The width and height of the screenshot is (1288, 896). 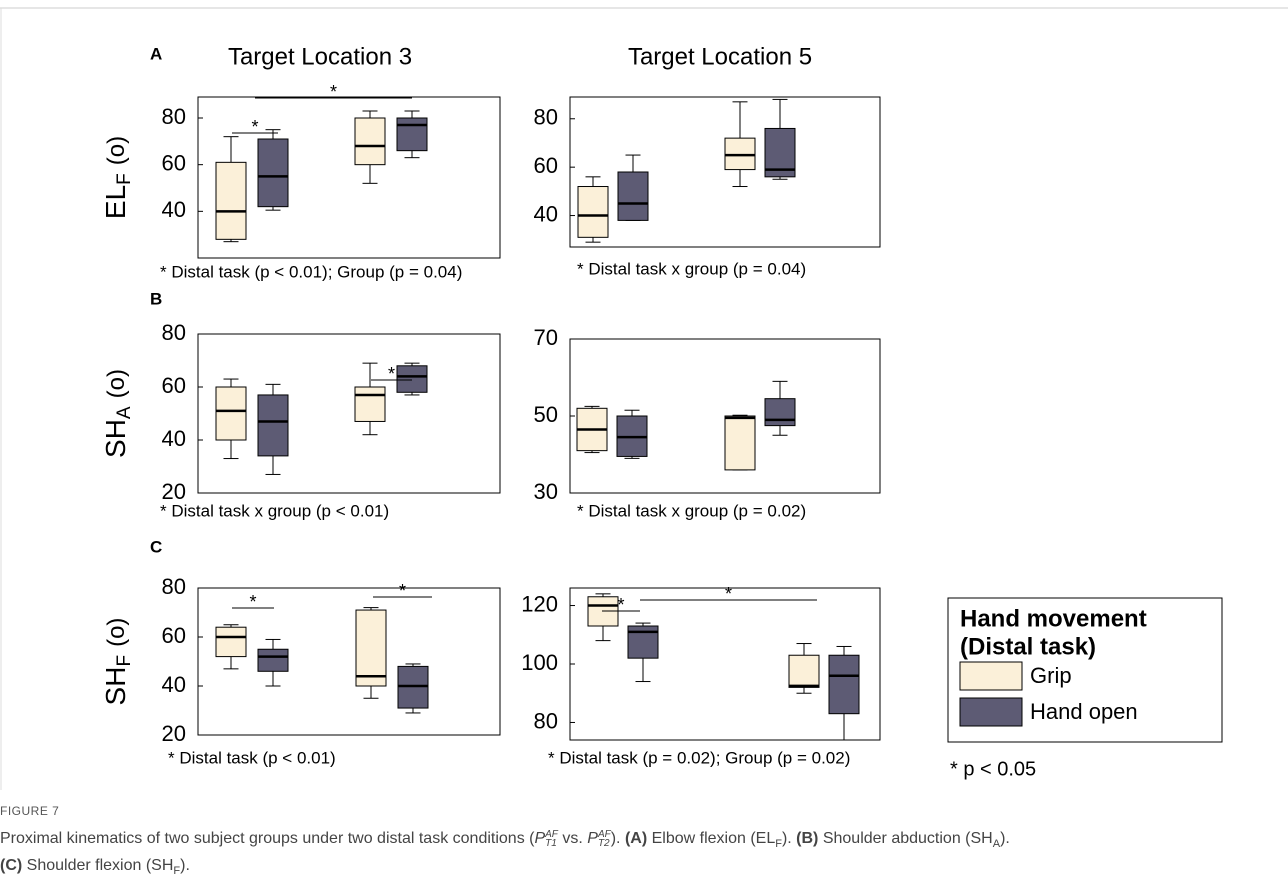 I want to click on caption-text: Shoulder abduction (SH, so click(x=905, y=838).